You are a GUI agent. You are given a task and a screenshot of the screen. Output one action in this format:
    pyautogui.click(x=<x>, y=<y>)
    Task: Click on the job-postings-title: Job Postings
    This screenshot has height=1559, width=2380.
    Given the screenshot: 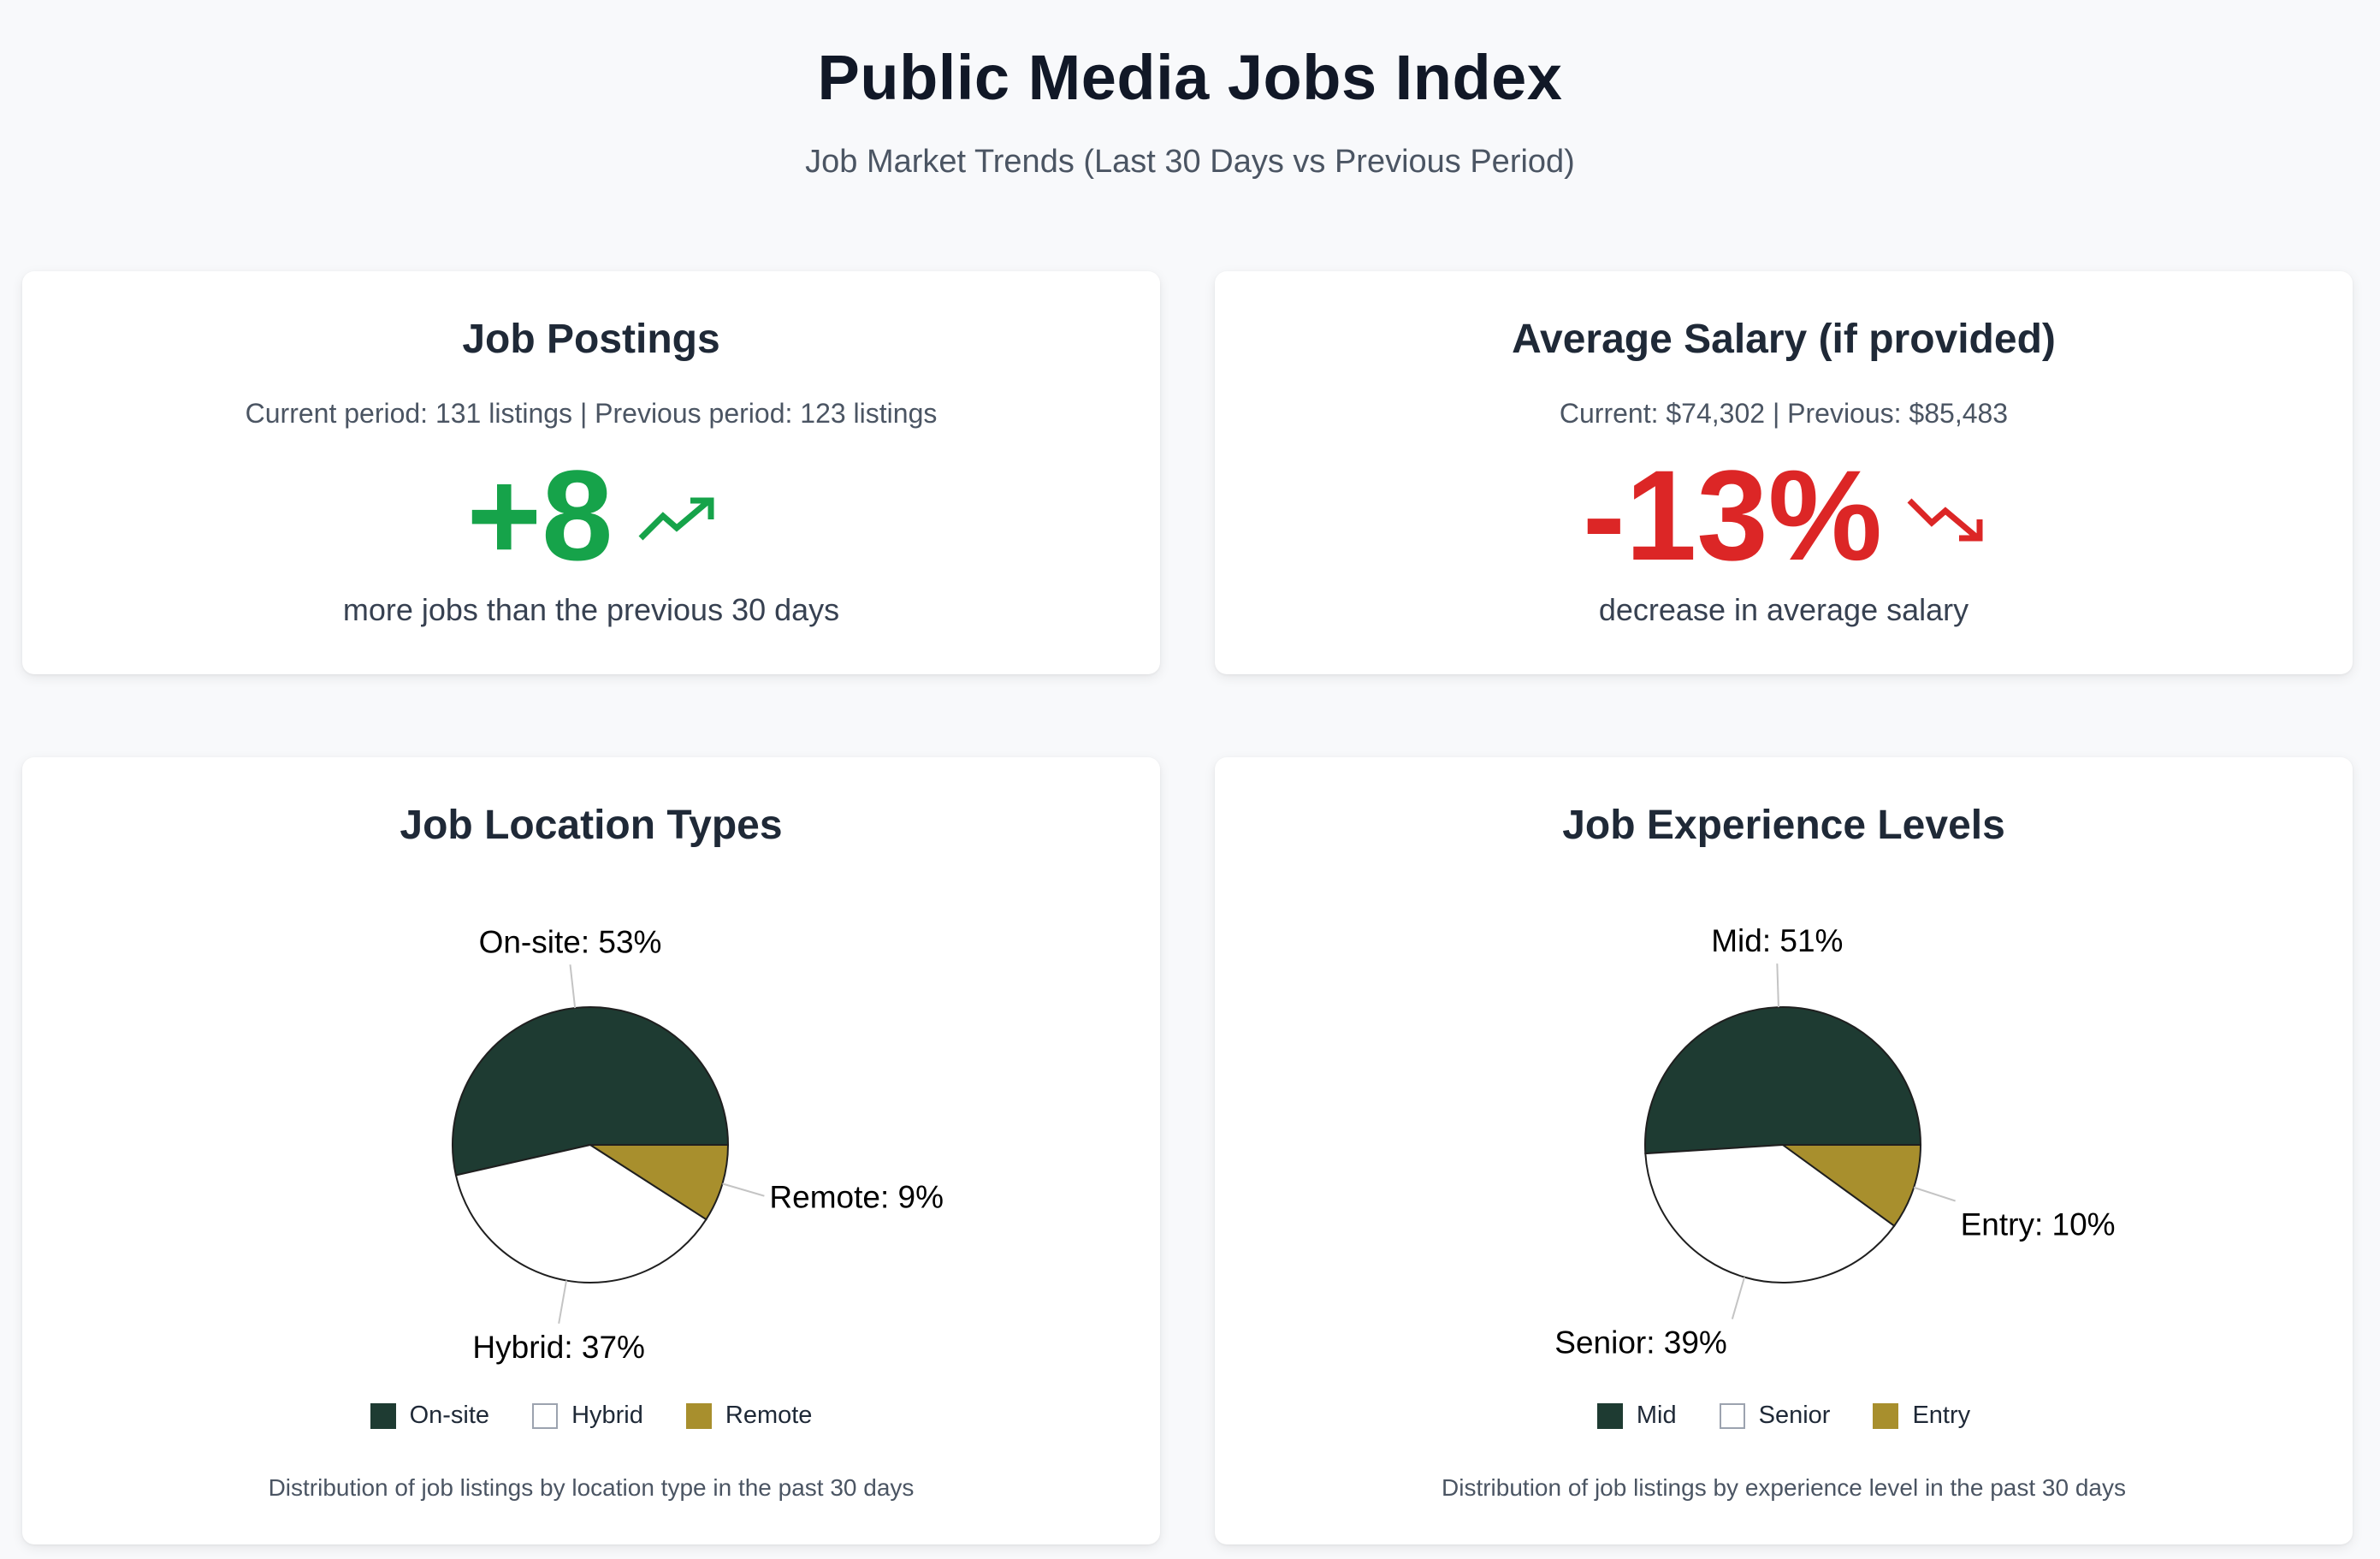 What is the action you would take?
    pyautogui.click(x=591, y=339)
    